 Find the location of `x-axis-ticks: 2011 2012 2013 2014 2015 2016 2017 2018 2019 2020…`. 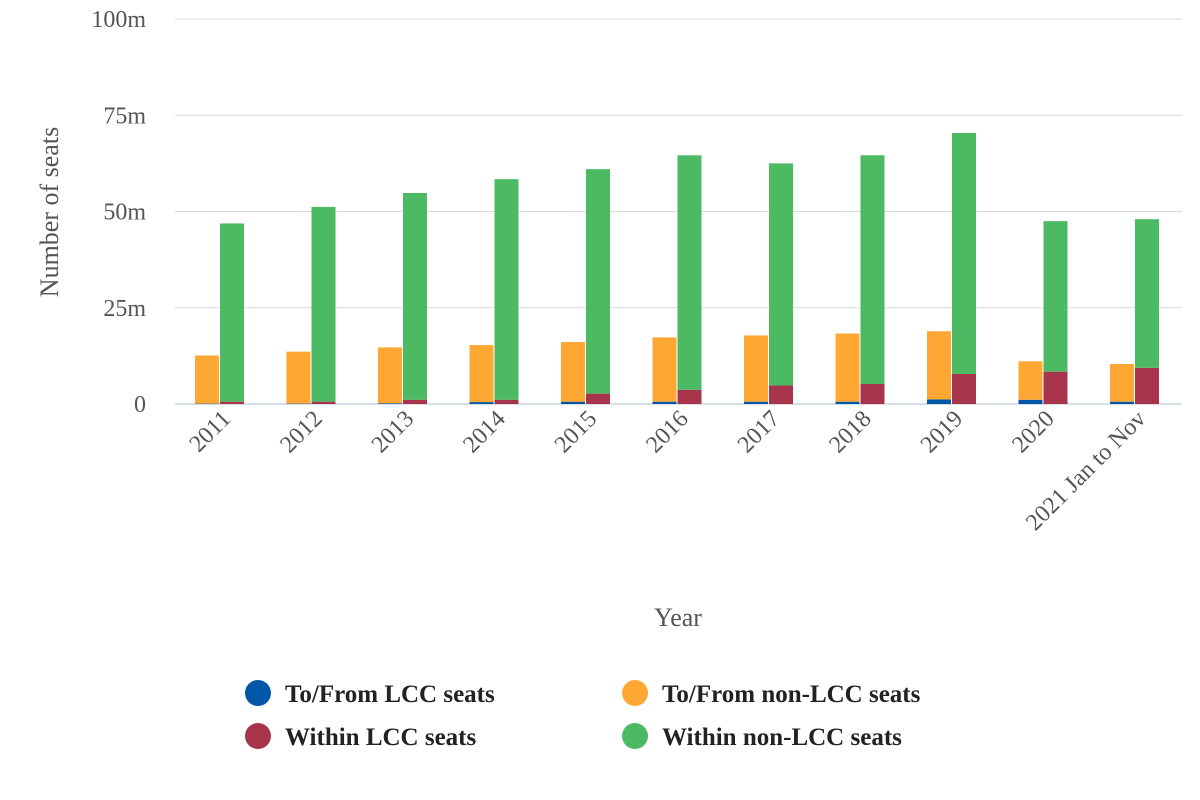

x-axis-ticks: 2011 2012 2013 2014 2015 2016 2017 2018 2019 2020… is located at coordinates (668, 471).